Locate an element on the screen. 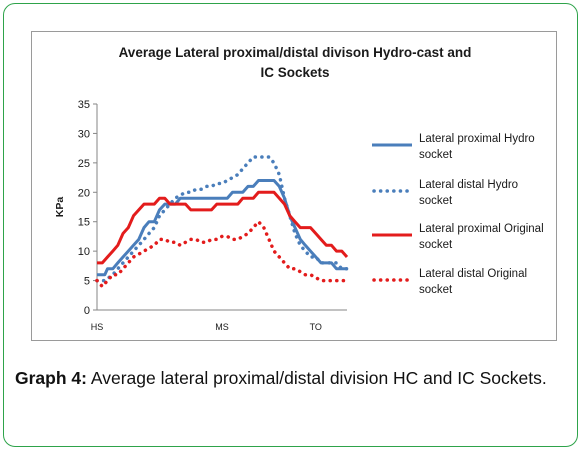 The width and height of the screenshot is (583, 452). x-tick-label: TO is located at coordinates (316, 327).